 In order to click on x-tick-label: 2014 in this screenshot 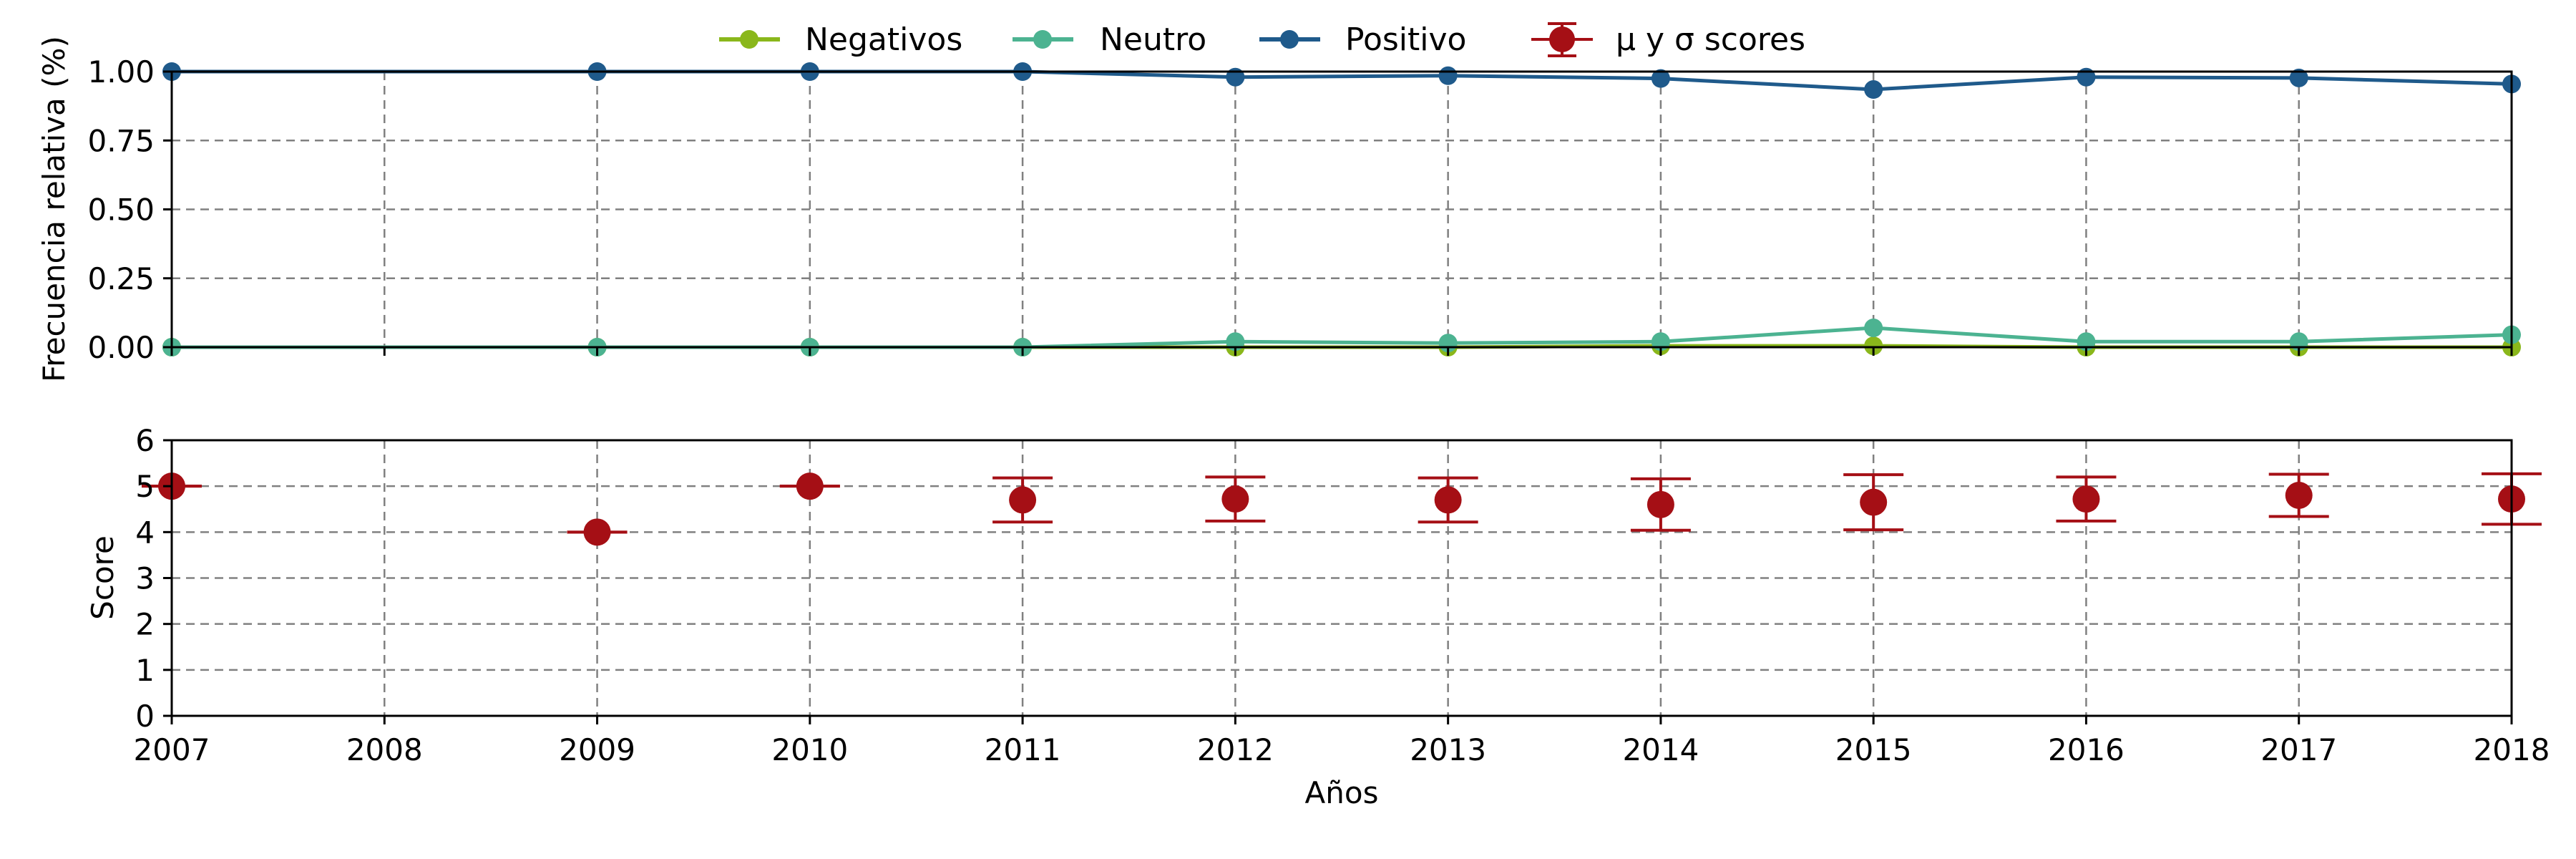, I will do `click(1660, 749)`.